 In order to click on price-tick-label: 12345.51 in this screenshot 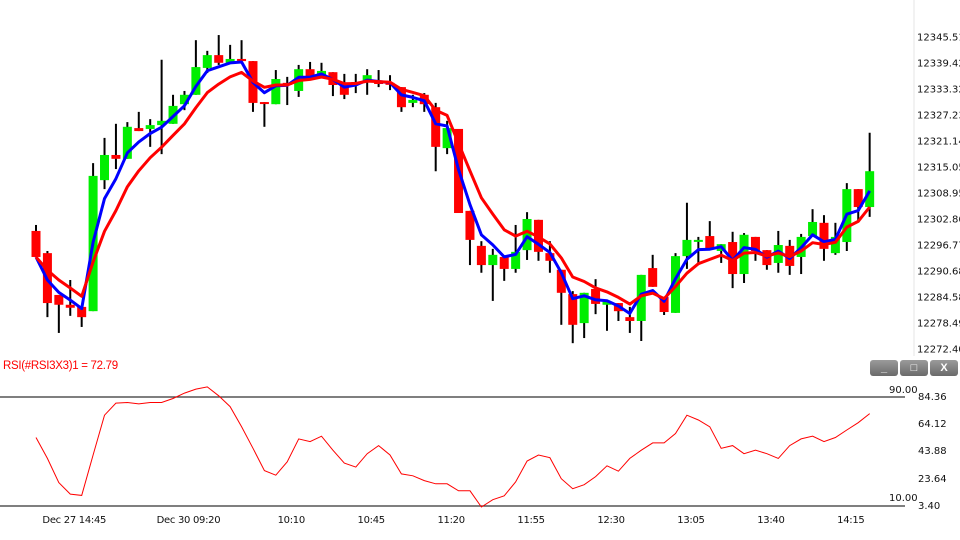, I will do `click(938, 38)`.